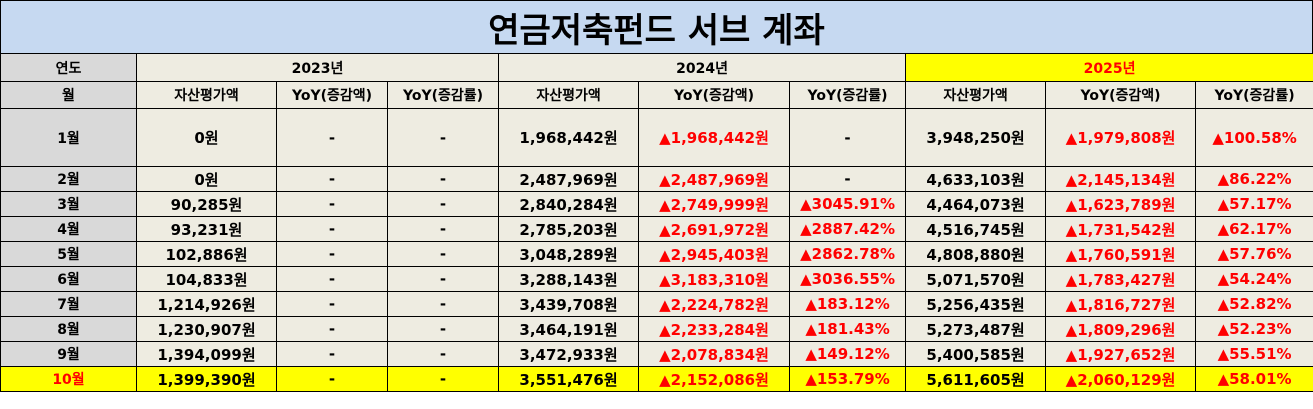 The height and width of the screenshot is (409, 1313). What do you see at coordinates (317, 67) in the screenshot?
I see `year-header-2023: 2023년` at bounding box center [317, 67].